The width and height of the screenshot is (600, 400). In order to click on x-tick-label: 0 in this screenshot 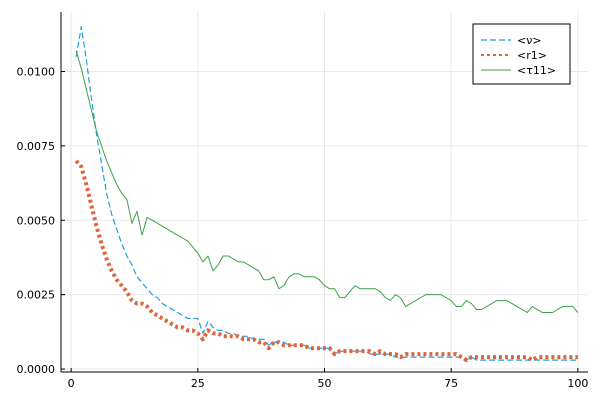, I will do `click(71, 383)`.